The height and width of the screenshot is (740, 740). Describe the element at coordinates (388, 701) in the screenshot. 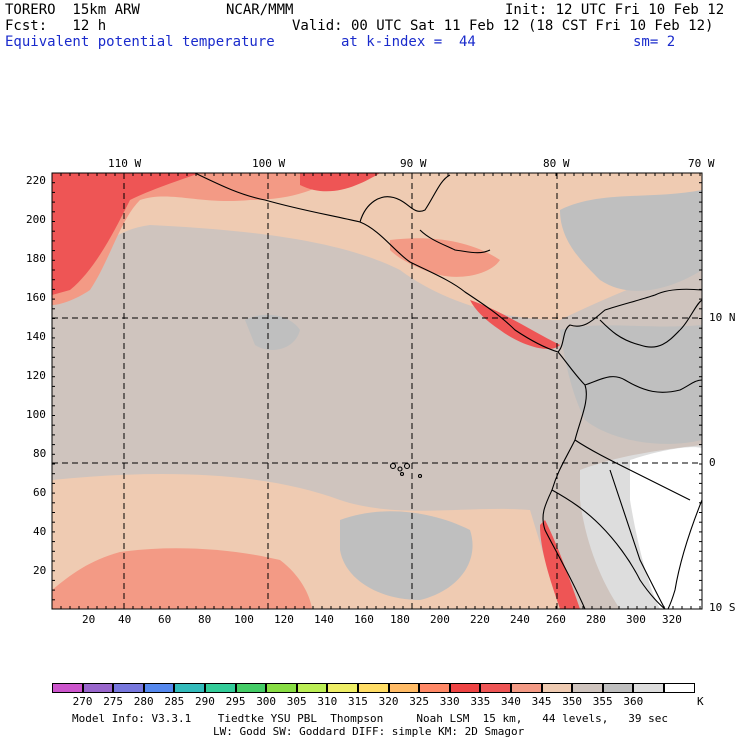

I see `colorbar-label: 320` at that location.